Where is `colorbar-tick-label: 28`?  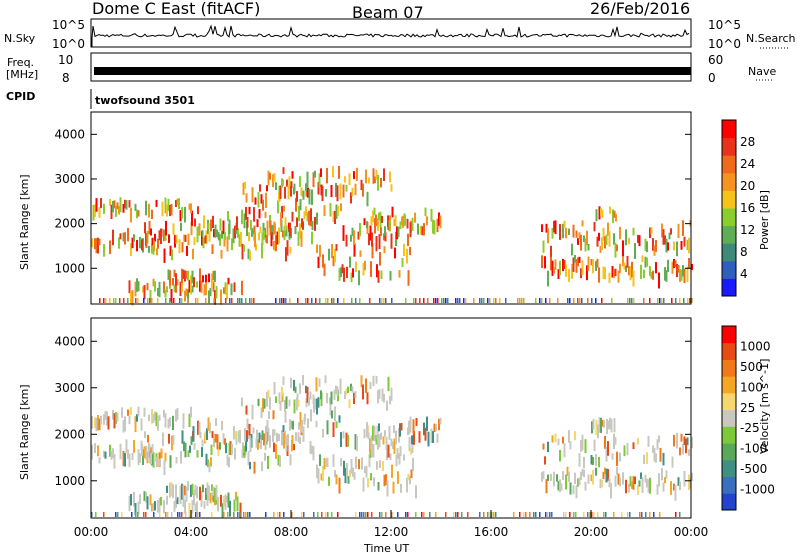 colorbar-tick-label: 28 is located at coordinates (747, 142).